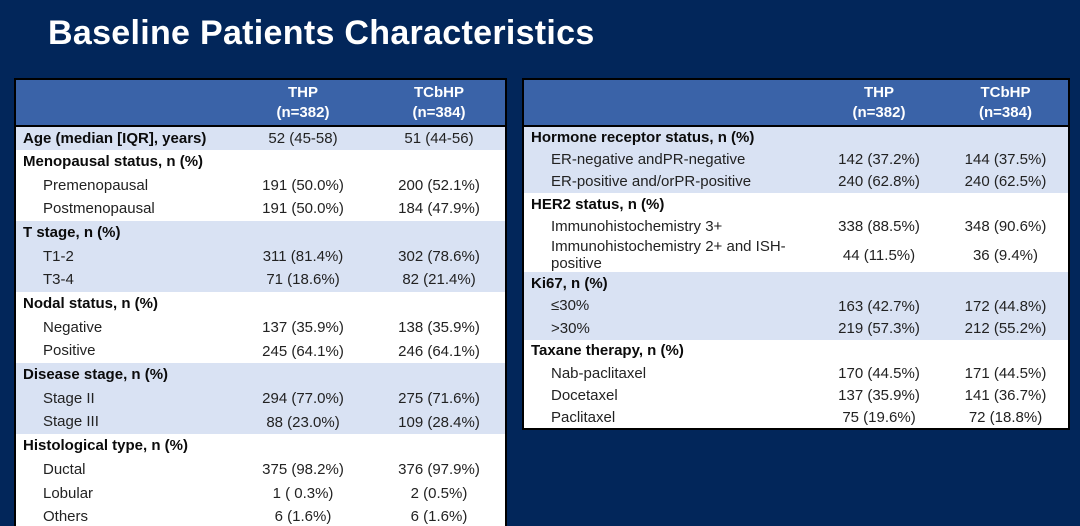 This screenshot has height=526, width=1080. I want to click on table-row: T stage, n (%), so click(260, 232).